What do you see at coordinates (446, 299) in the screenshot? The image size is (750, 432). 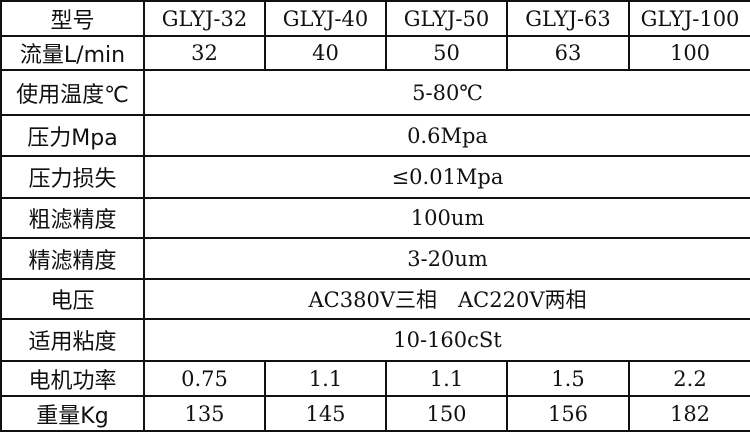 I see `value-cell: AC380V三相 AC220V两相` at bounding box center [446, 299].